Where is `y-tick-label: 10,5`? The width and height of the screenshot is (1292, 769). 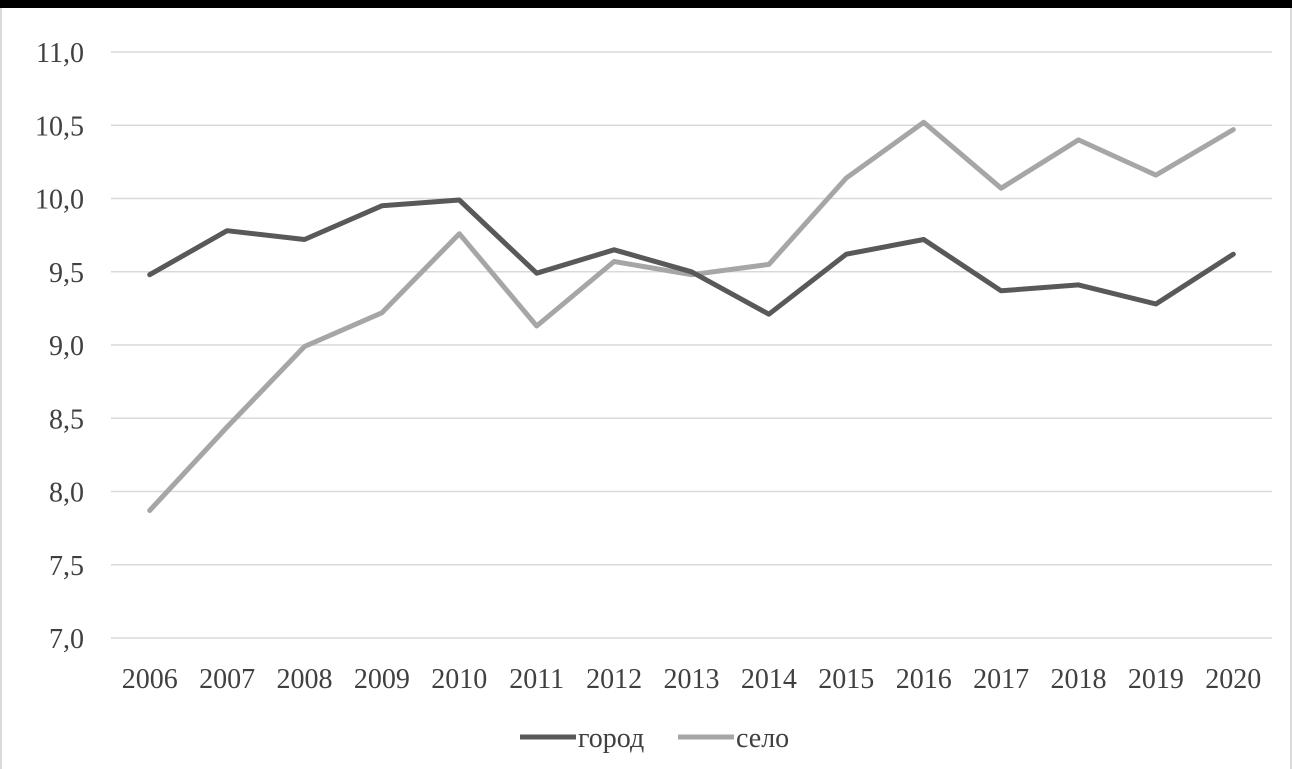
y-tick-label: 10,5 is located at coordinates (59, 126).